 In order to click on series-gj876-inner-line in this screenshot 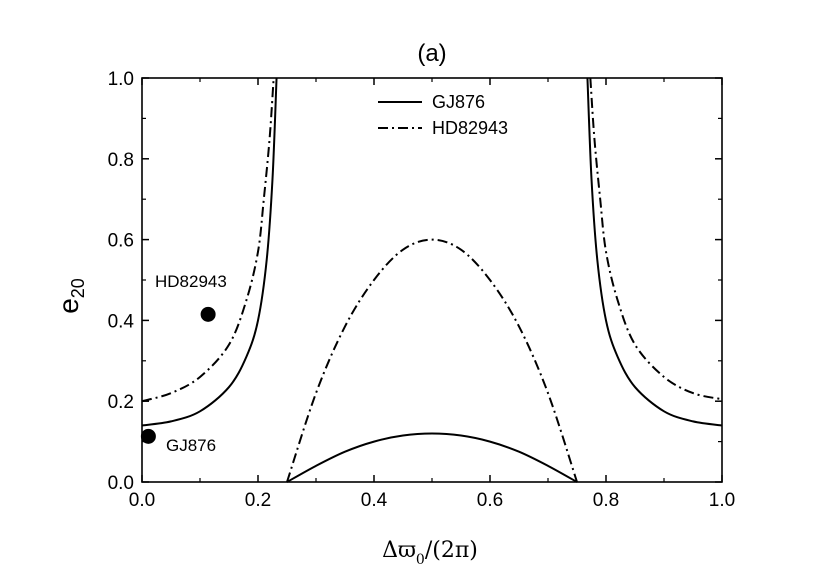, I will do `click(432, 457)`.